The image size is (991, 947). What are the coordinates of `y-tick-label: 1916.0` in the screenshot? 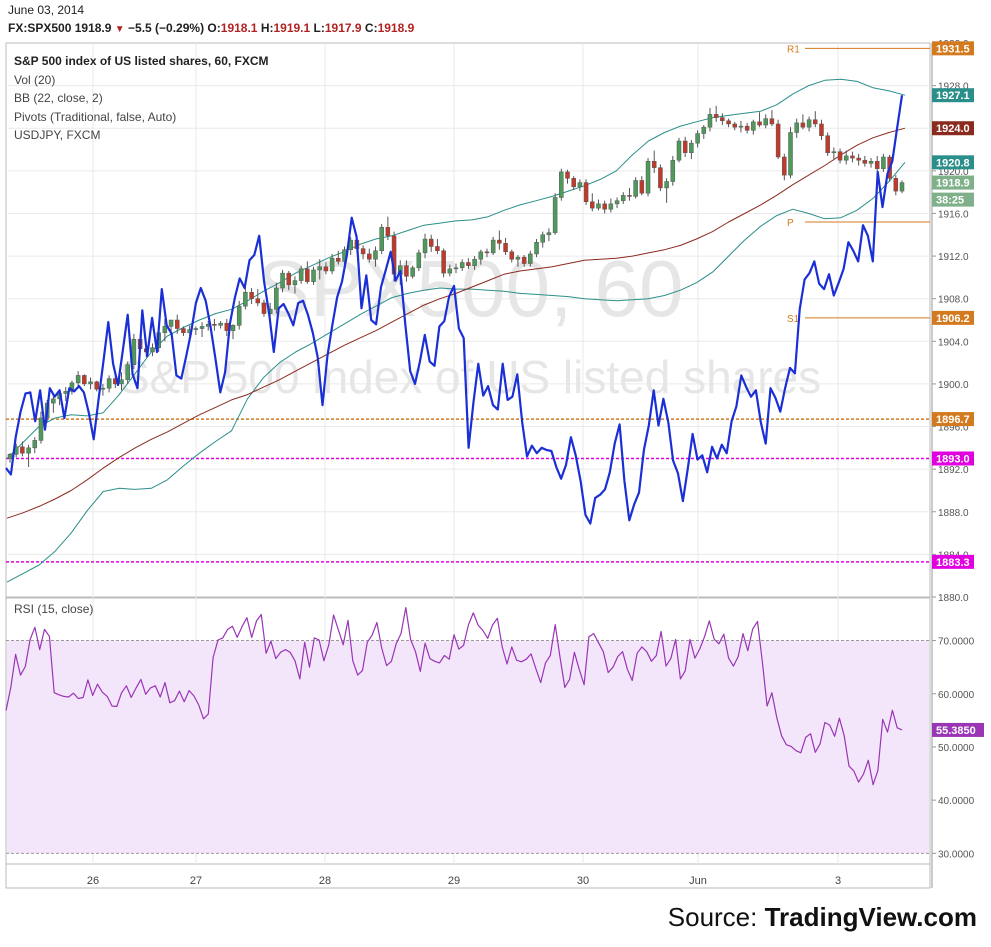 It's located at (953, 214).